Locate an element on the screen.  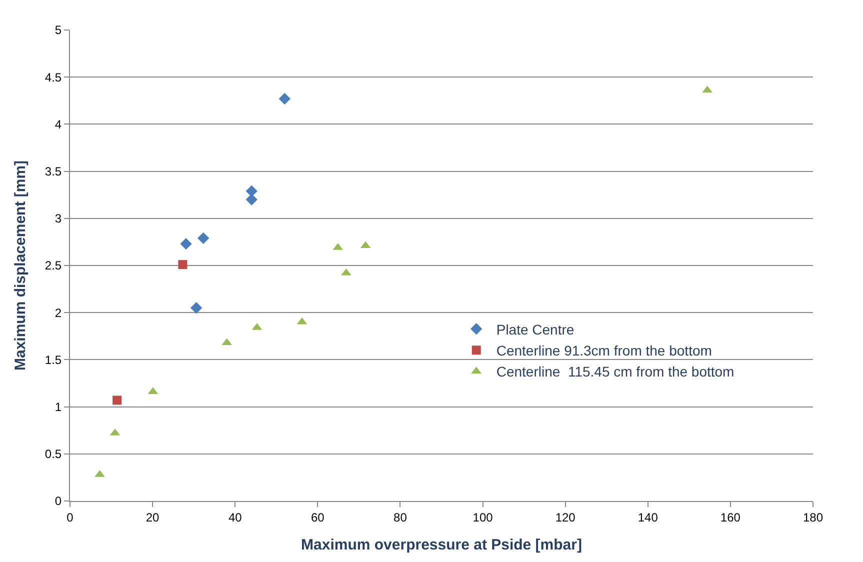
legend-label: Centerline 115.45 cm from the bottom is located at coordinates (615, 372).